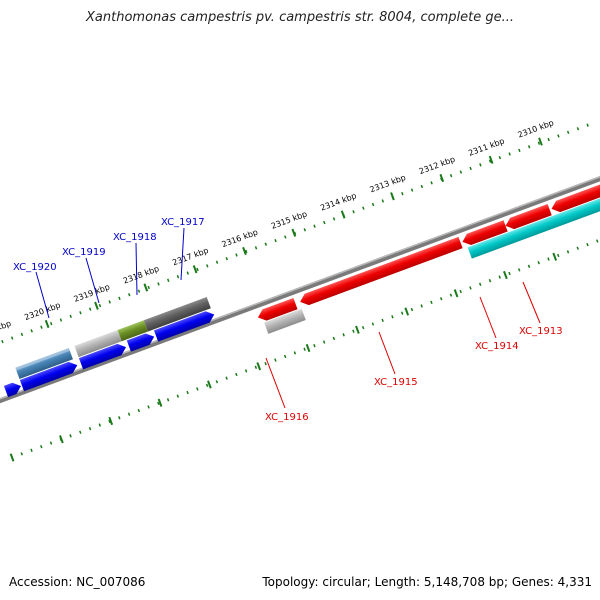 This screenshot has width=600, height=600. What do you see at coordinates (285, 321) in the screenshot?
I see `feature-xc-1916-cds` at bounding box center [285, 321].